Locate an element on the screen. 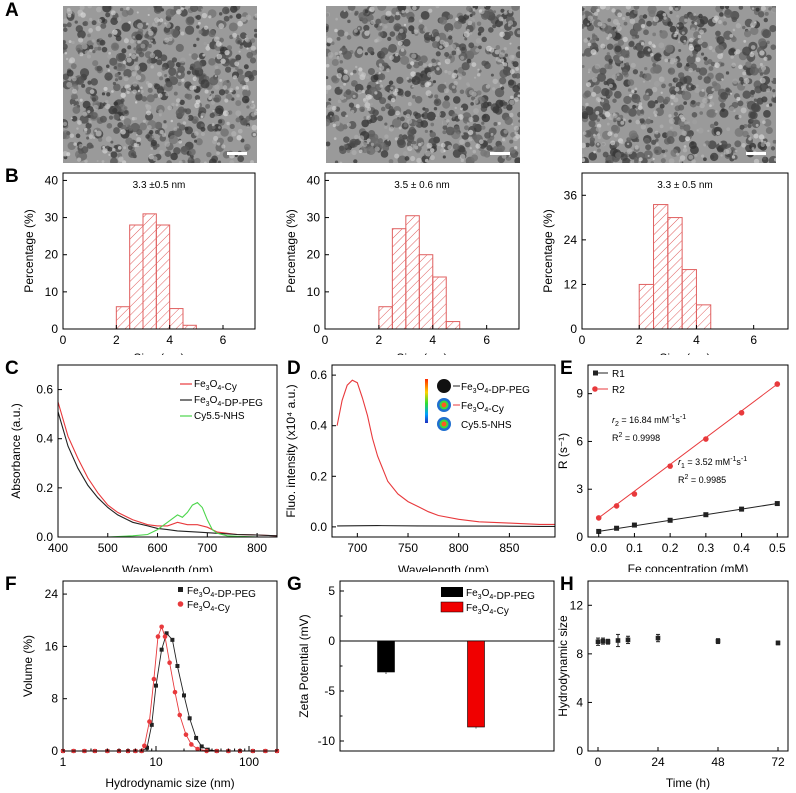 The image size is (796, 793). x-tick-label: 0.1 is located at coordinates (634, 548).